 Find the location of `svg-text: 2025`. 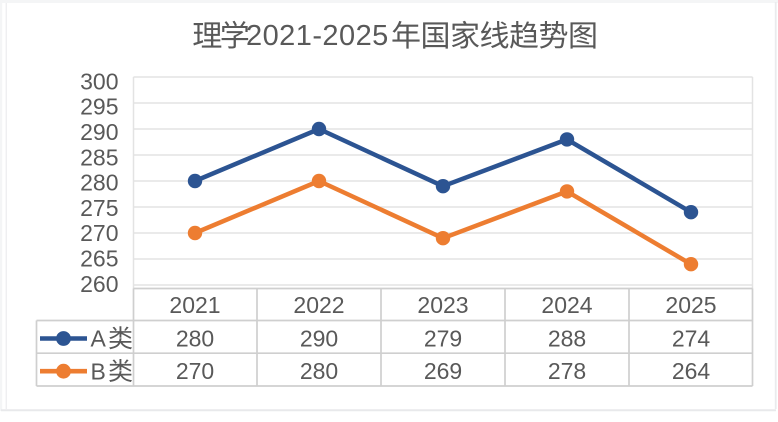

svg-text: 2025 is located at coordinates (690, 305).